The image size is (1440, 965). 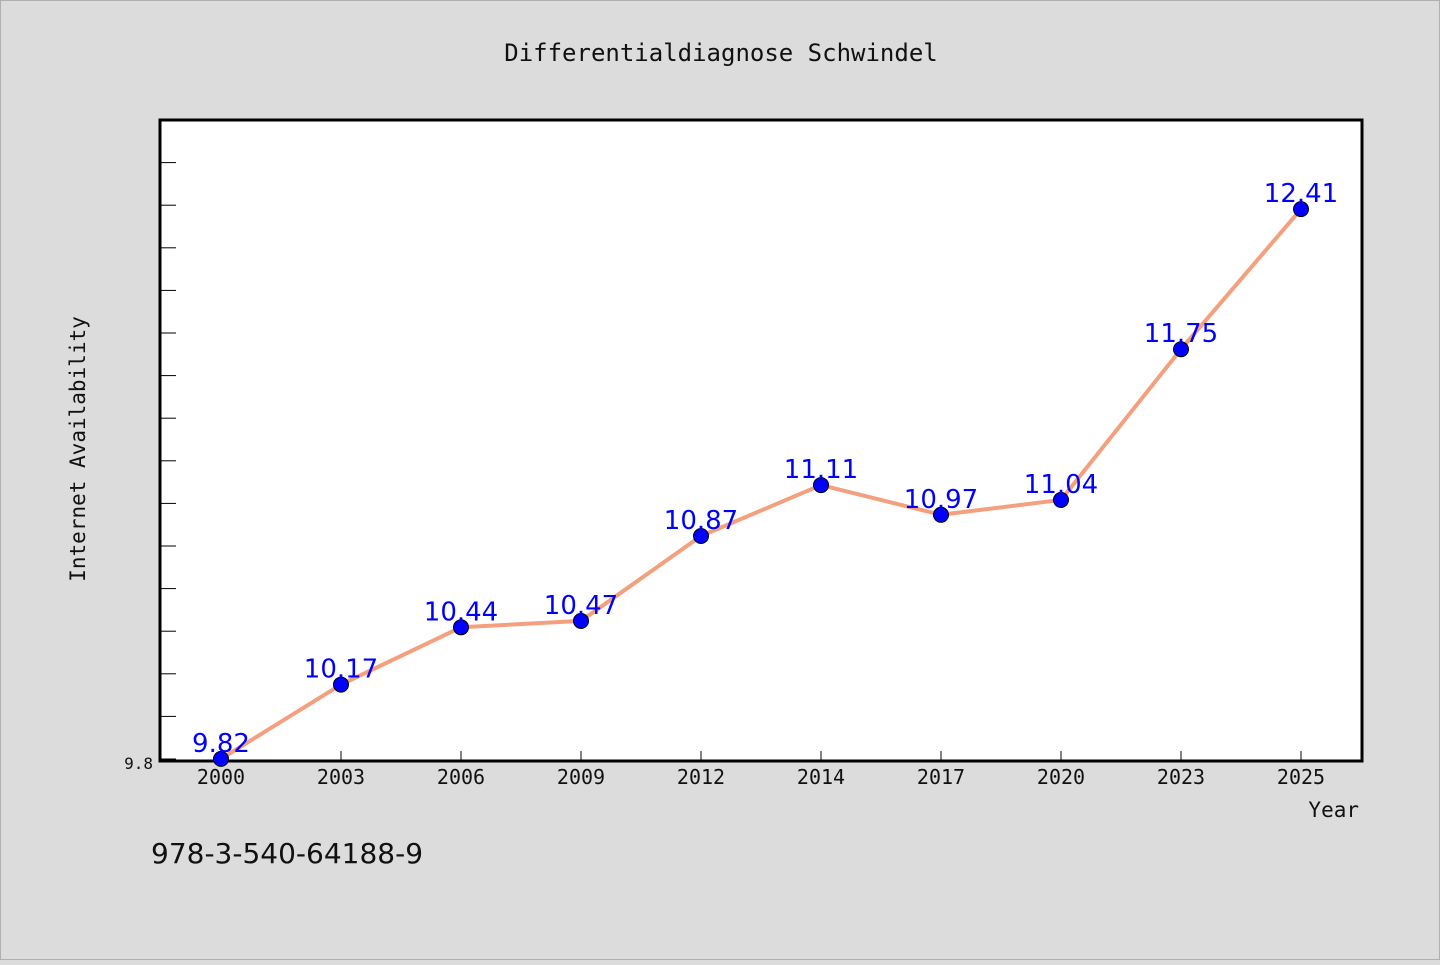 What do you see at coordinates (581, 777) in the screenshot?
I see `x-tick-label: 2009` at bounding box center [581, 777].